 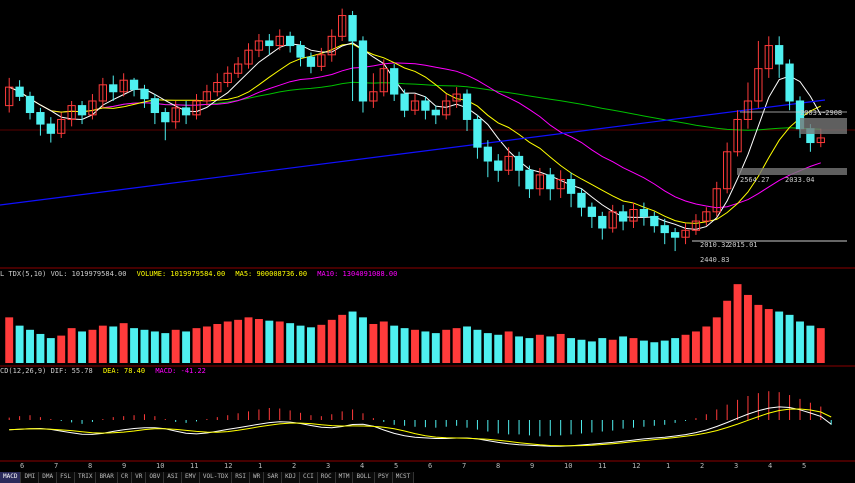 I want to click on indicator-tab: WR, so click(x=257, y=477).